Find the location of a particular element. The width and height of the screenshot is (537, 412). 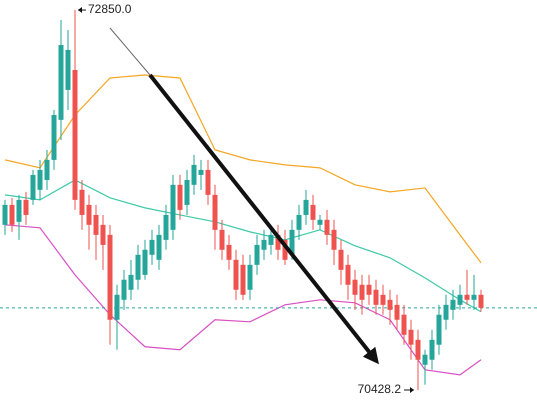

annotation-label: 70428.2 is located at coordinates (380, 389).